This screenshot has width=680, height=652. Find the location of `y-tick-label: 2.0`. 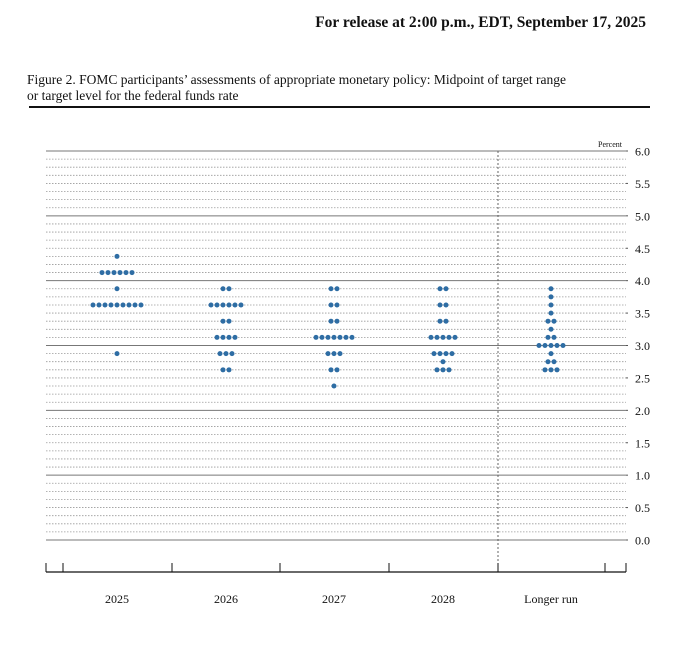

y-tick-label: 2.0 is located at coordinates (642, 411).